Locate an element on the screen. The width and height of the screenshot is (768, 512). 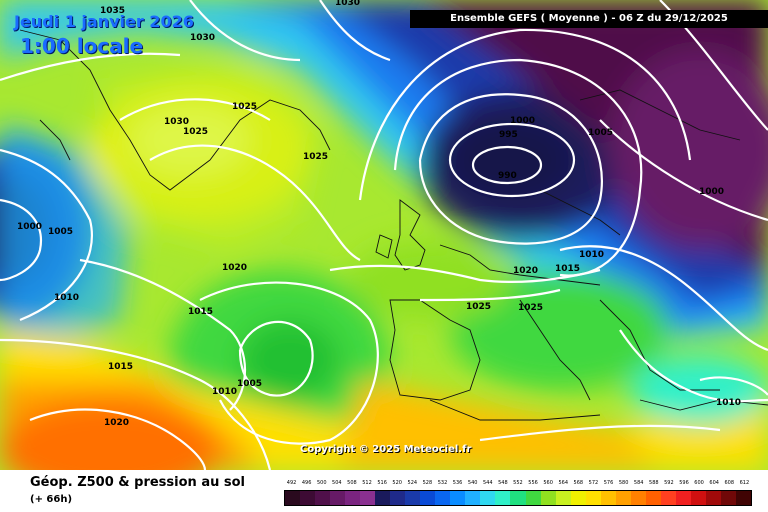
scale-label: 528 is located at coordinates (427, 483).